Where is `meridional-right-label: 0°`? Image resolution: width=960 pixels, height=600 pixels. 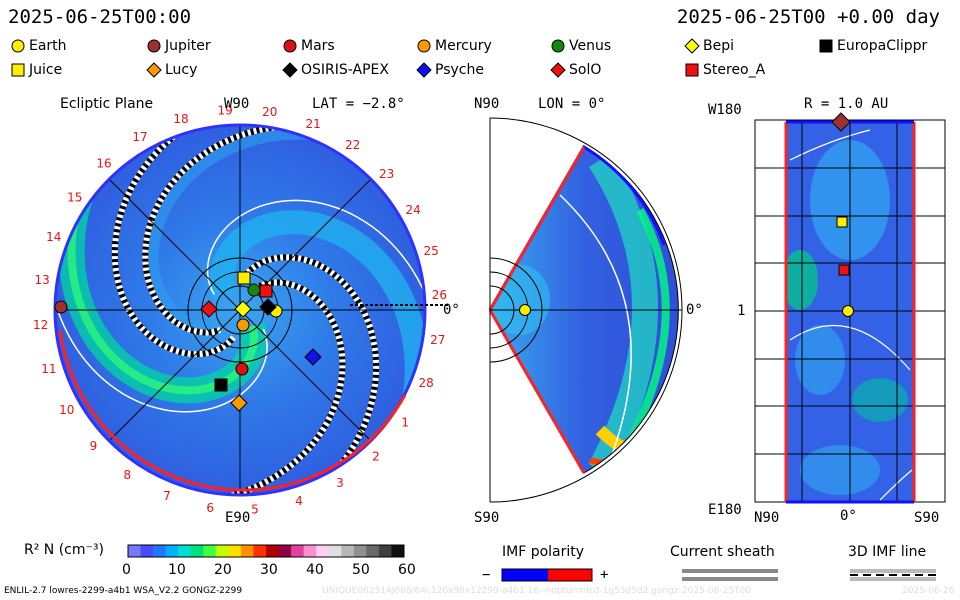
meridional-right-label: 0° is located at coordinates (694, 310).